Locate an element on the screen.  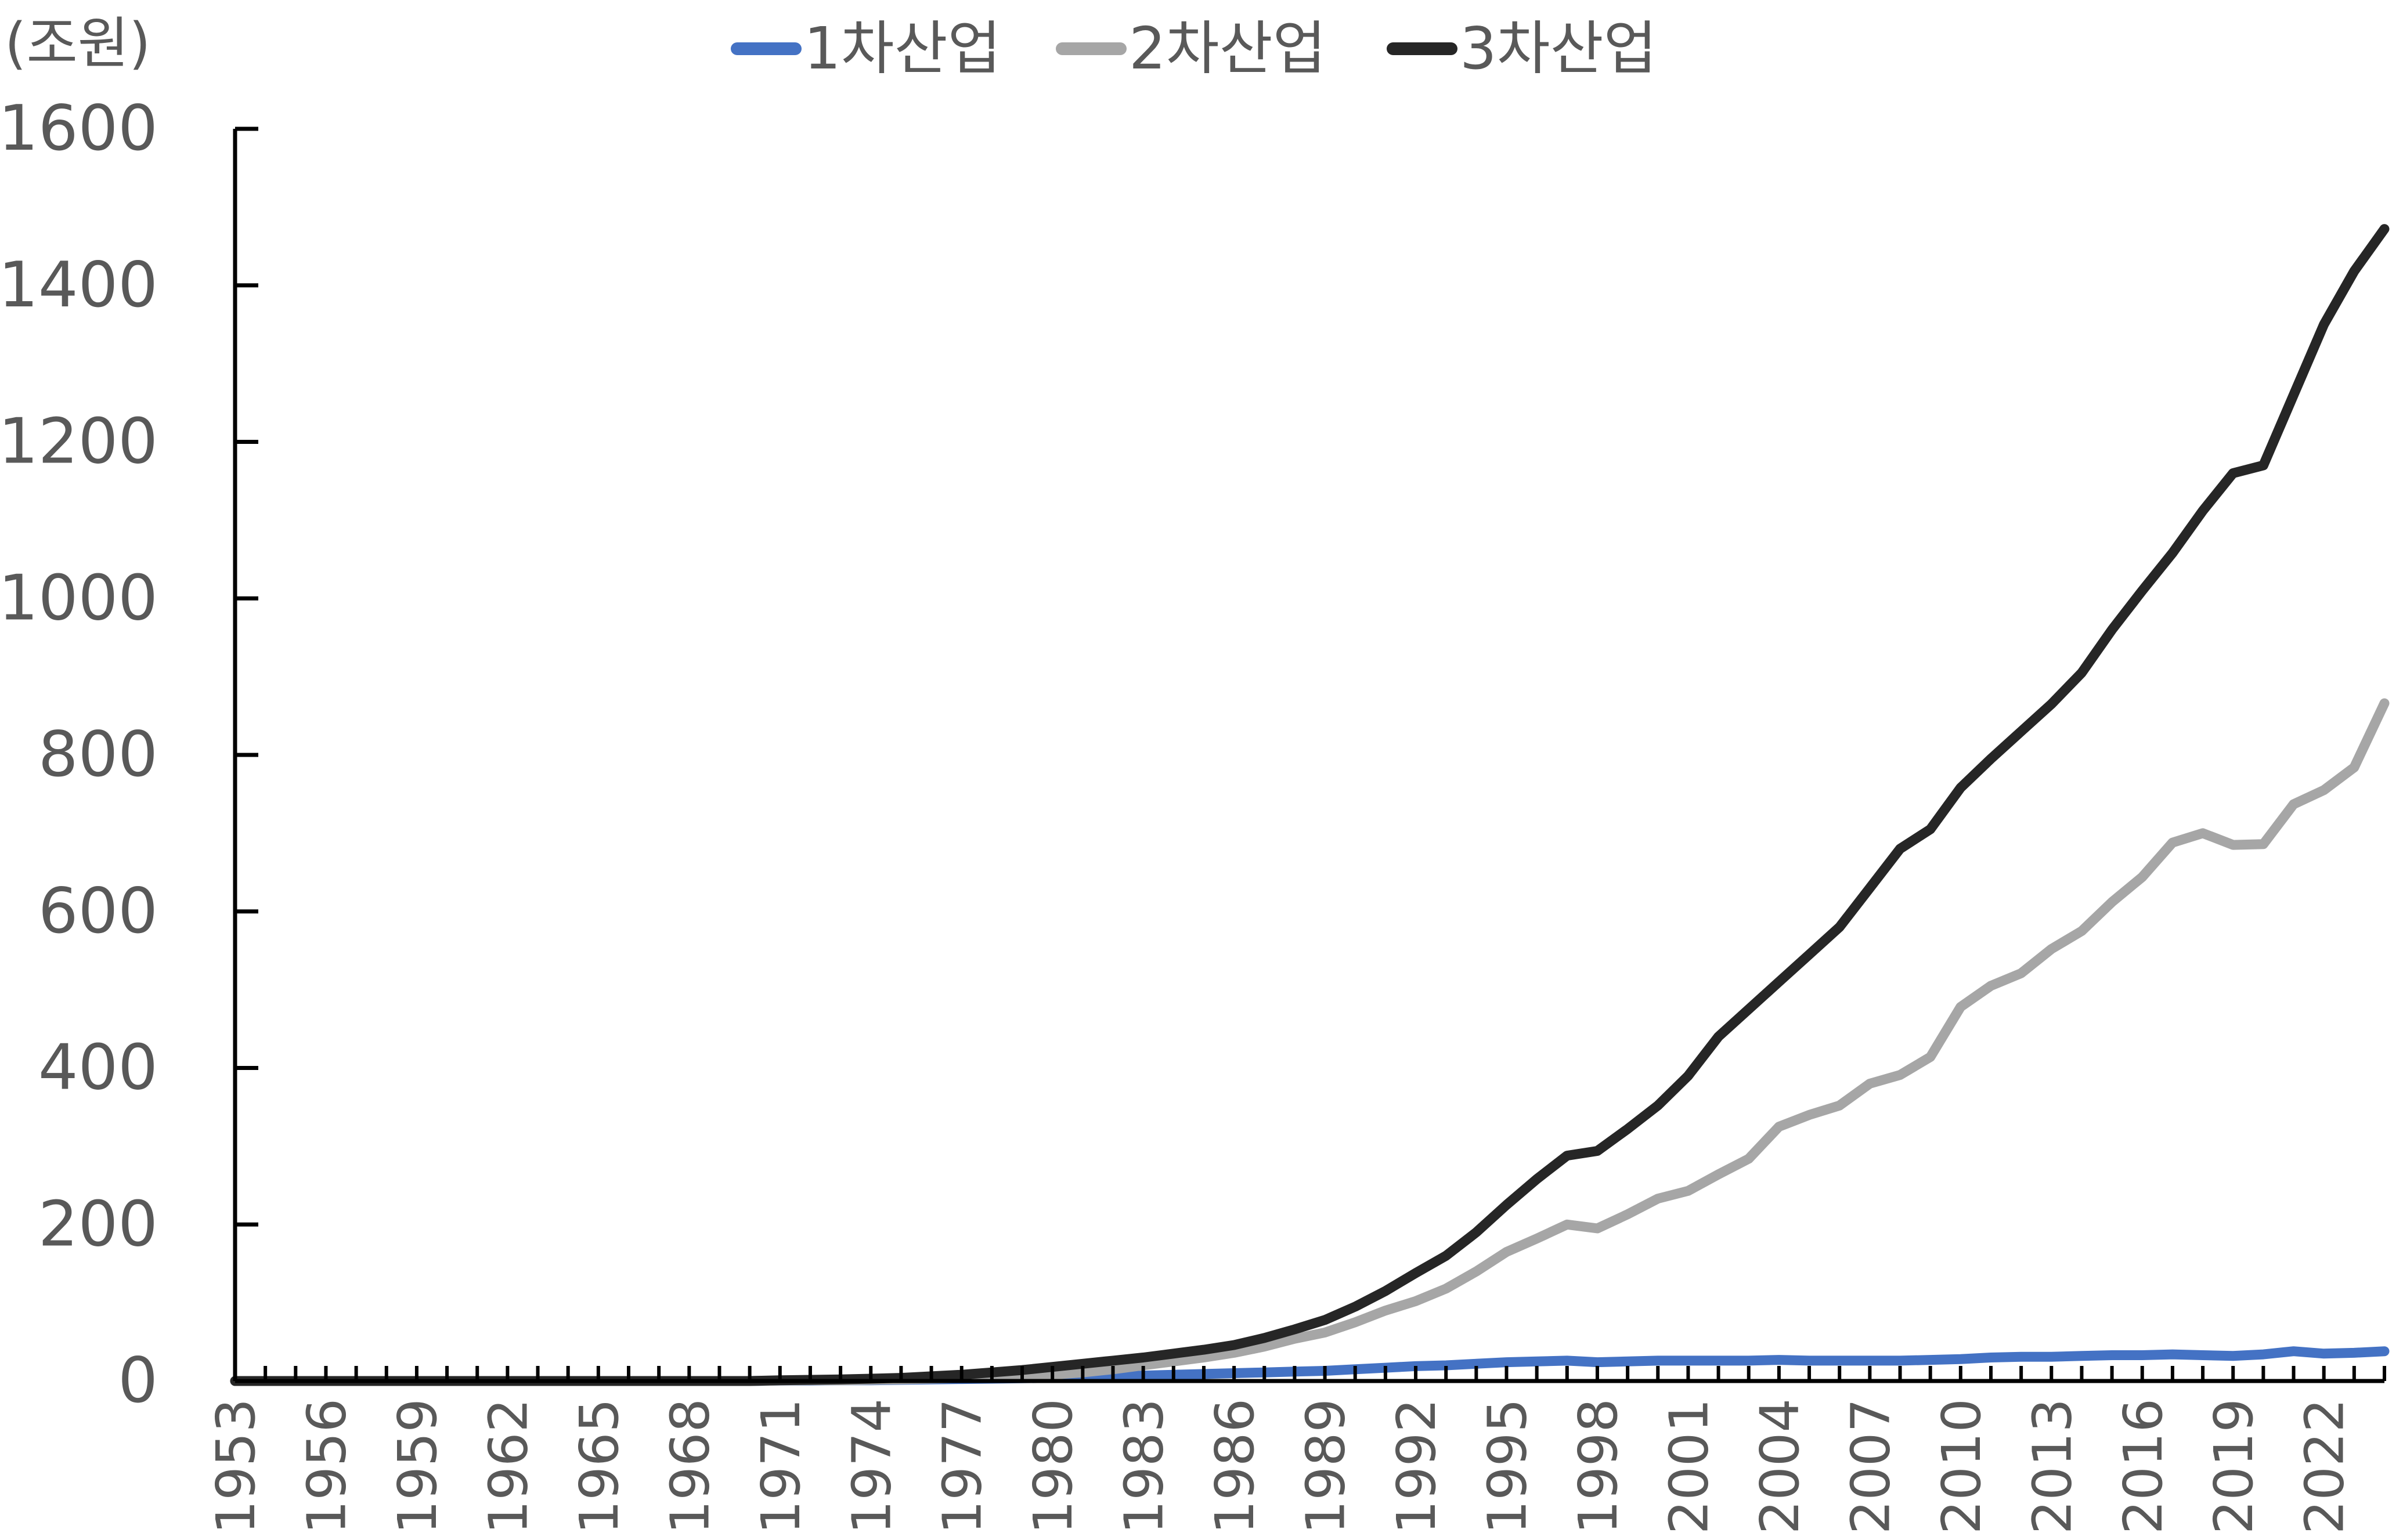
x-tick-label: 2013 is located at coordinates (2052, 1466).